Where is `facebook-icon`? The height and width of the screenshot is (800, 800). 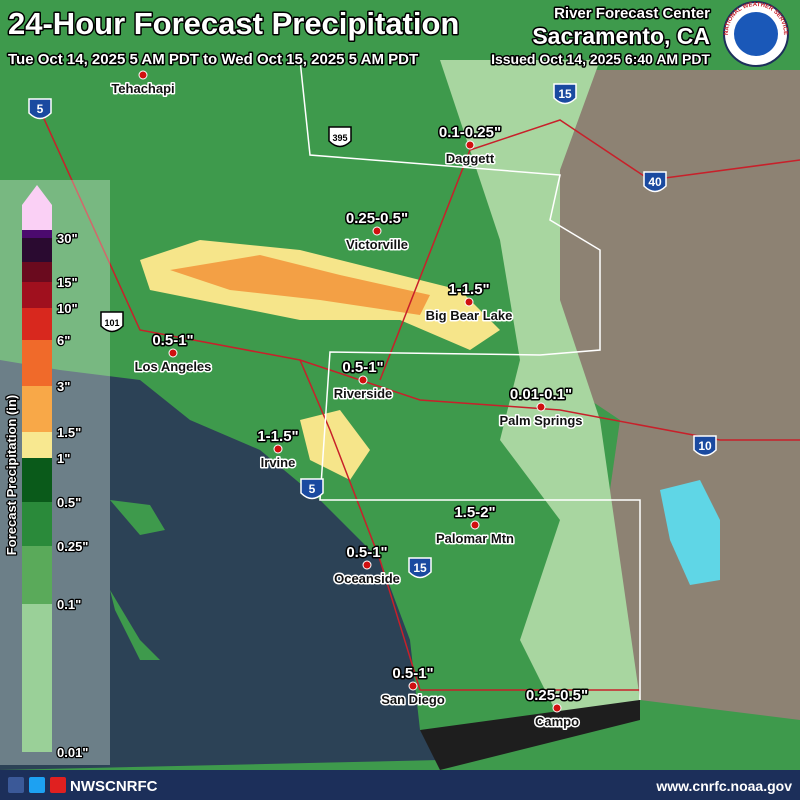 facebook-icon is located at coordinates (16, 785).